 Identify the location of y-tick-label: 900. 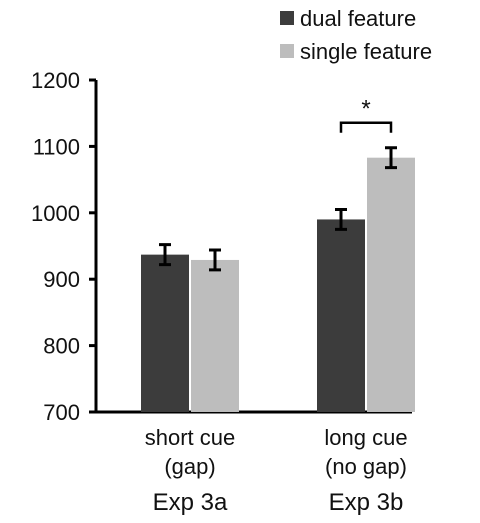
(61, 279).